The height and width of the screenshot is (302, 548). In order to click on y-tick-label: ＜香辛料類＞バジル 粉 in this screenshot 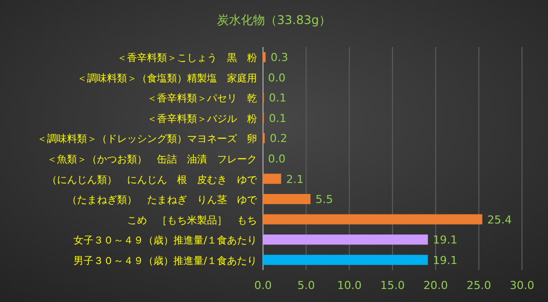, I will do `click(202, 118)`.